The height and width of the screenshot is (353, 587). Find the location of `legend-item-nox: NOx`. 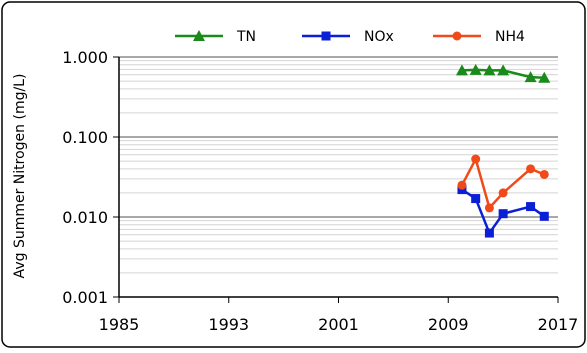

legend-item-nox: NOx is located at coordinates (348, 37).